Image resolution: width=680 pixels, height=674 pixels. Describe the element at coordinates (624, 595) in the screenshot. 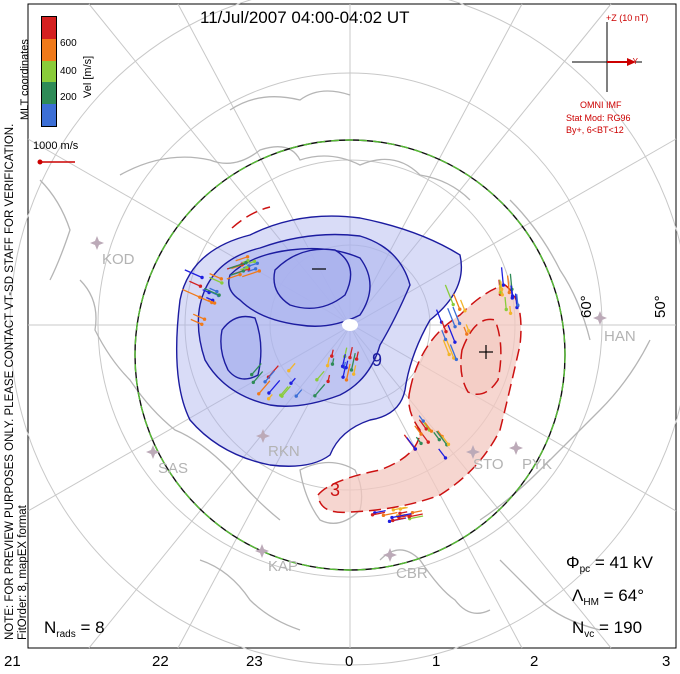

I see `lambda-value: = 64°` at that location.